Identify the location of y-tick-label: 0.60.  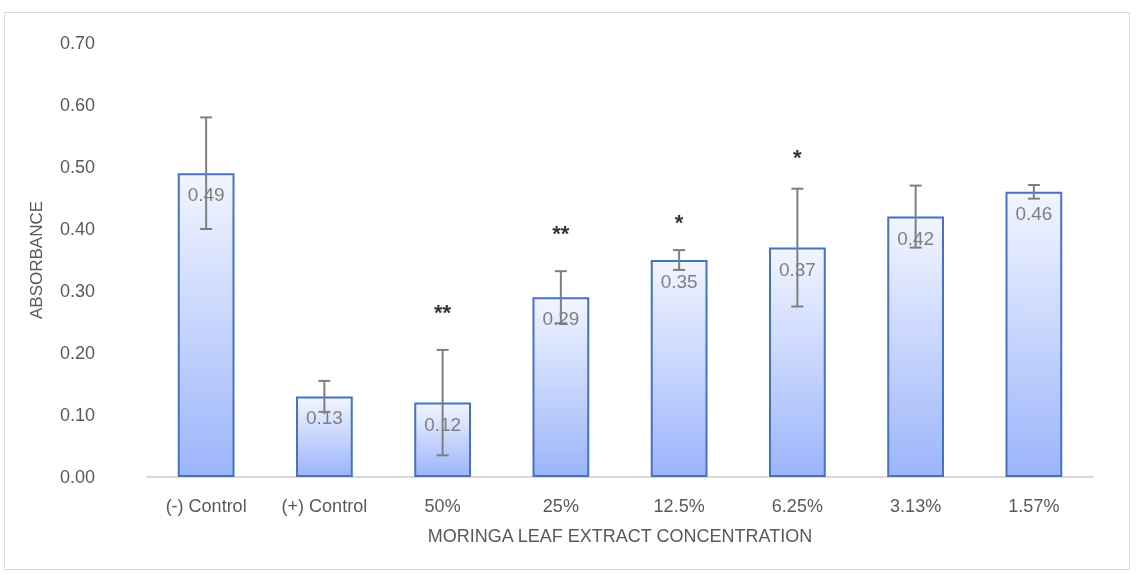
(77, 105).